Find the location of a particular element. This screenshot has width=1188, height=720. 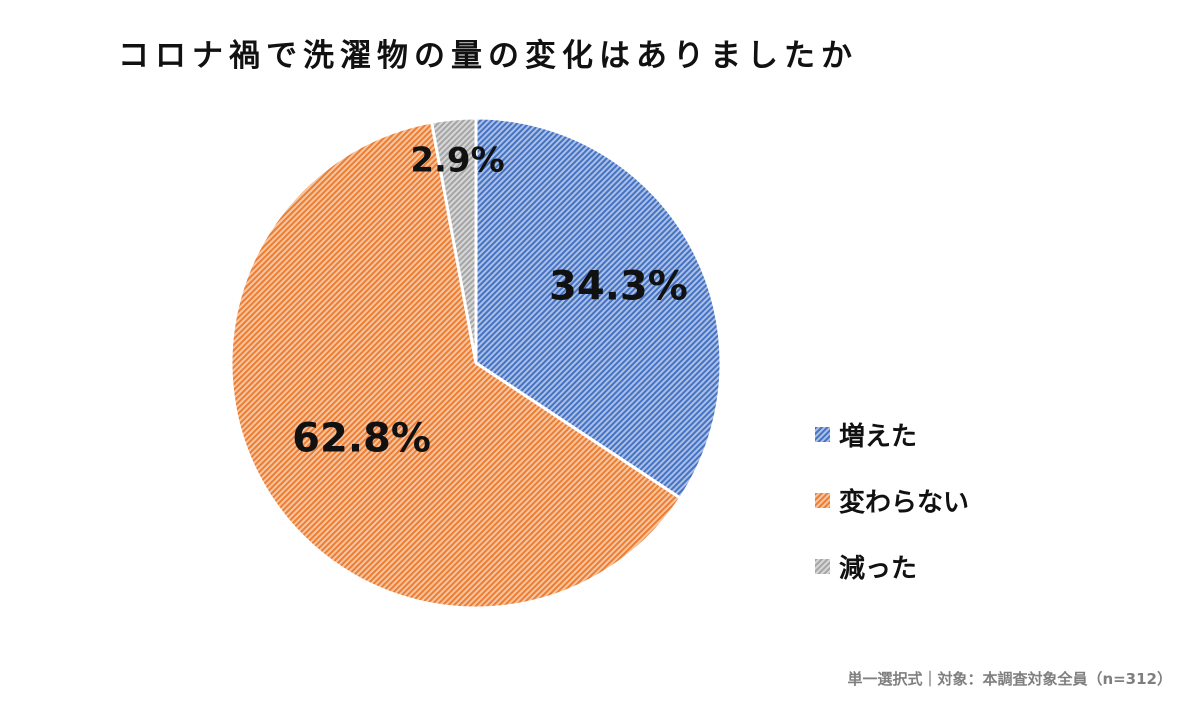

data-label-unchanged: 62.8% is located at coordinates (361, 439).